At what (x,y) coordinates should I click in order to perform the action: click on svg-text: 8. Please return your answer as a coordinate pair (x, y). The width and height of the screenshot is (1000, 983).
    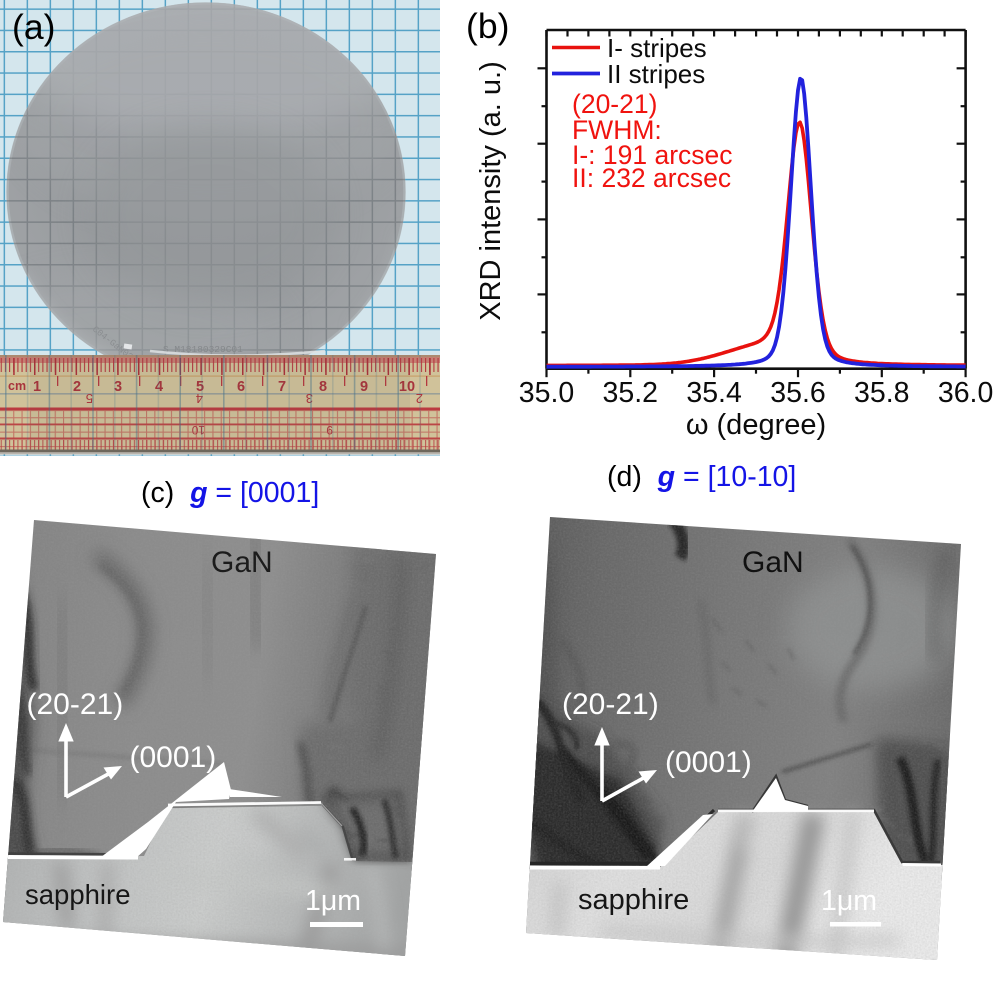
    Looking at the image, I should click on (323, 387).